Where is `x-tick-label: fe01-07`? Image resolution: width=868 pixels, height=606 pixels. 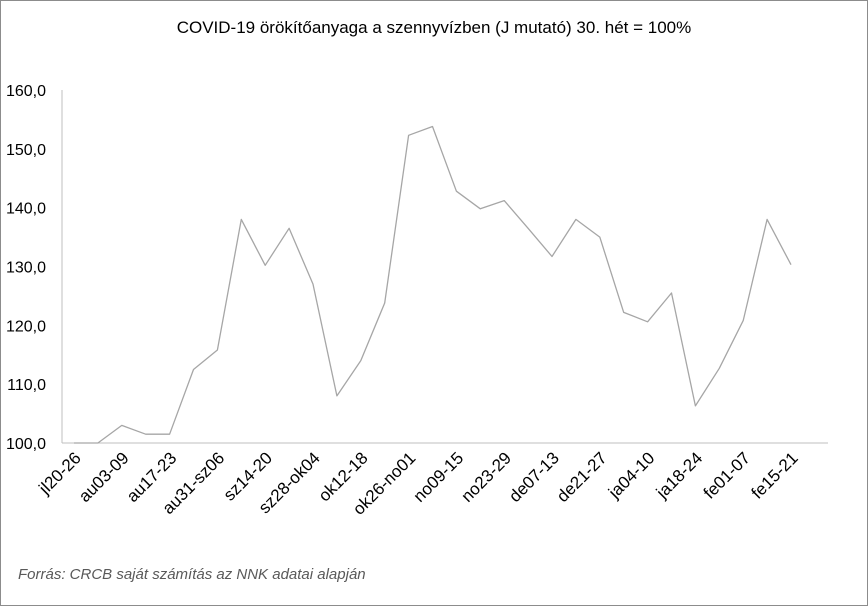 x-tick-label: fe01-07 is located at coordinates (727, 475).